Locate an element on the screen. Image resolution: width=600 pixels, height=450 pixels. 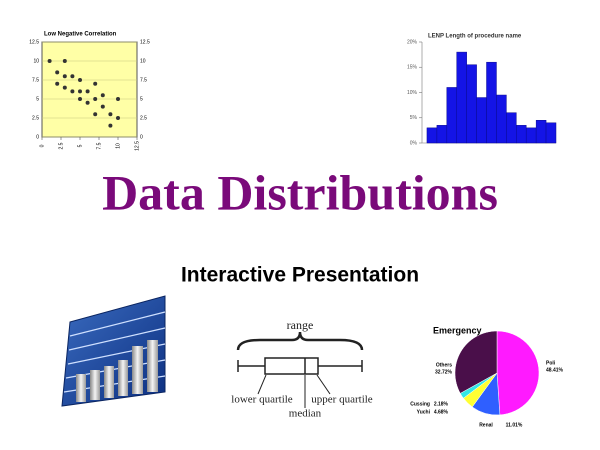
slice-value-label: 4.68% is located at coordinates (441, 412).